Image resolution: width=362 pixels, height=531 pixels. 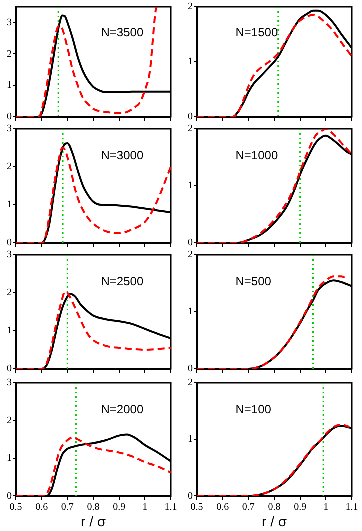 What do you see at coordinates (257, 155) in the screenshot?
I see `annotation: N=1000` at bounding box center [257, 155].